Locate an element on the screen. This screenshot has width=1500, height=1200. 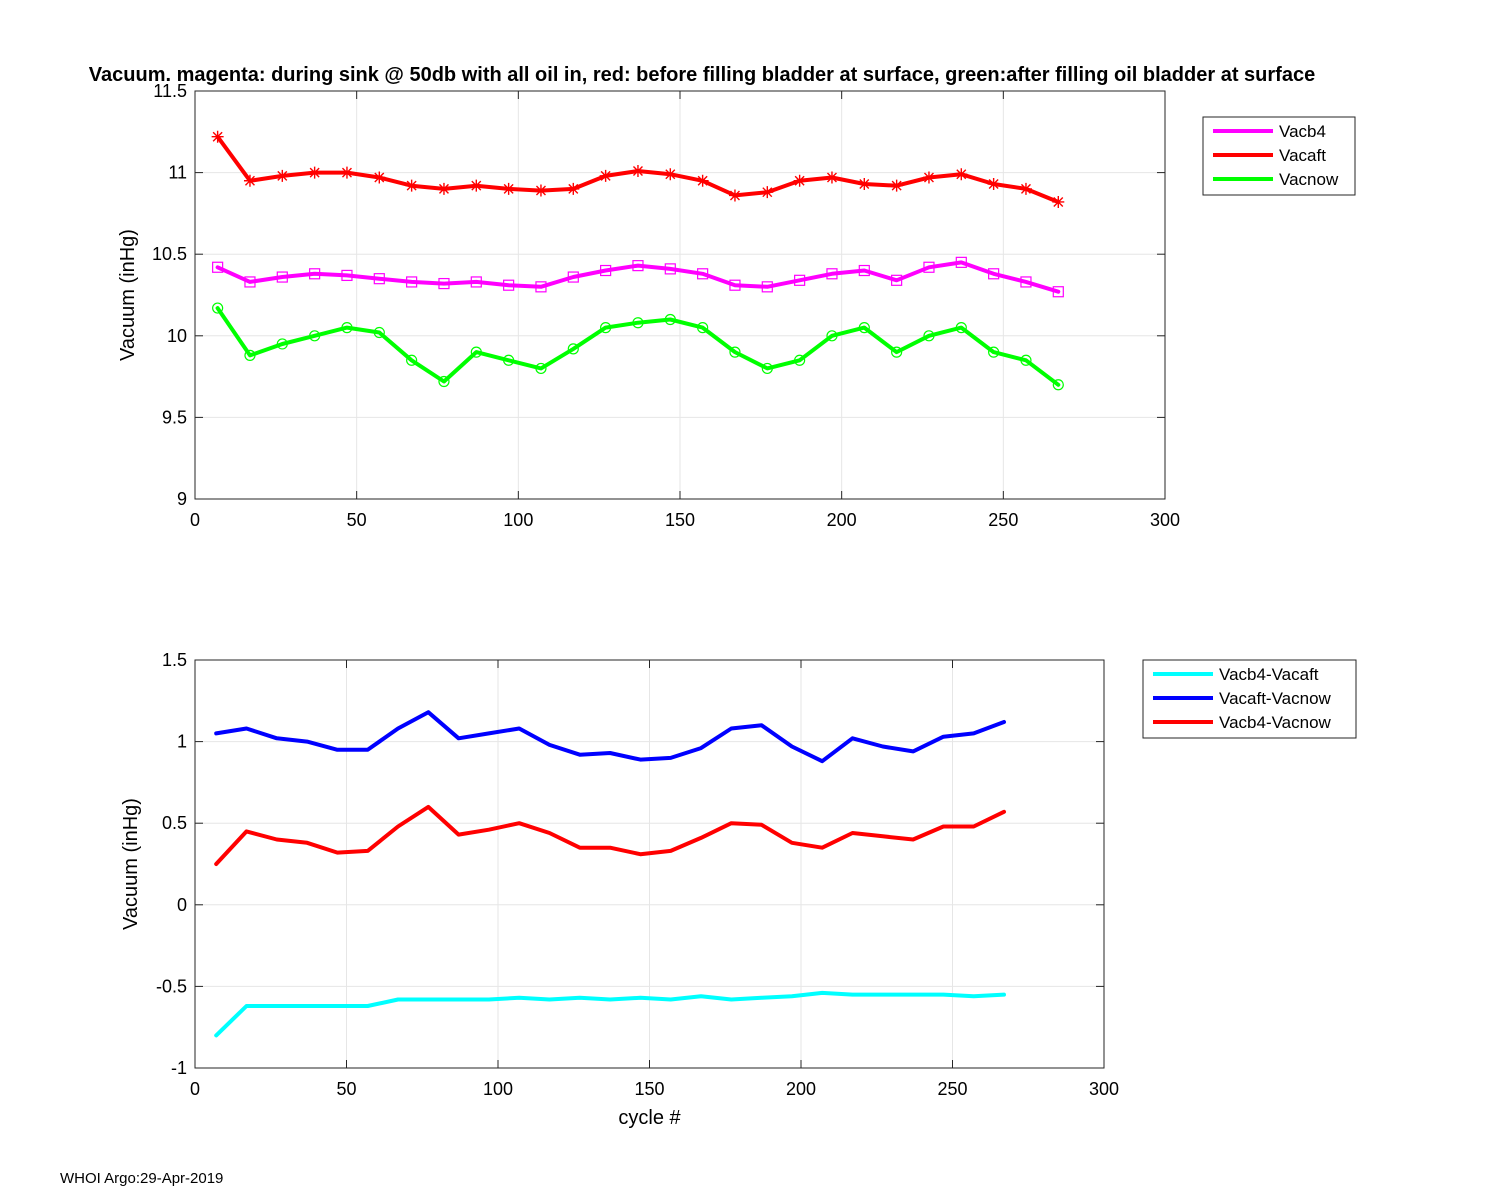
top-legend: Vacb4 Vacaft Vacnow is located at coordinates (1279, 156).